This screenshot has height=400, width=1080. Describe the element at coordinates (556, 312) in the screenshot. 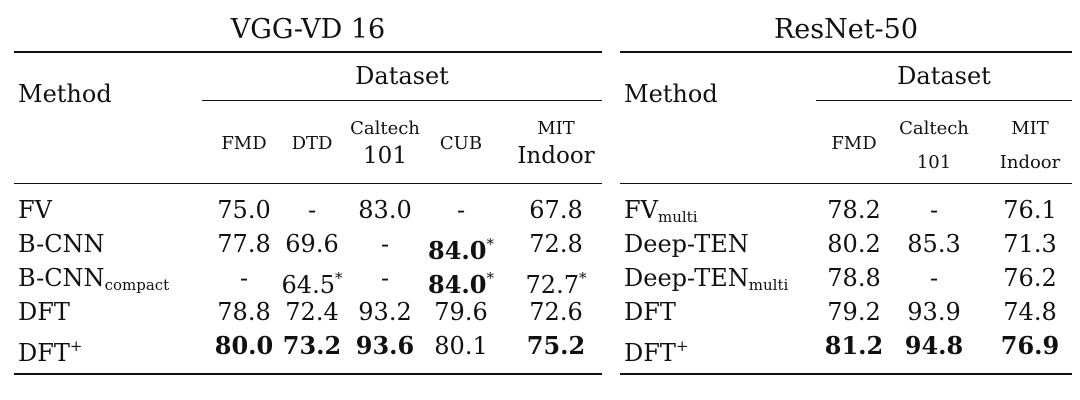

I see `table-cell: 72.6` at that location.